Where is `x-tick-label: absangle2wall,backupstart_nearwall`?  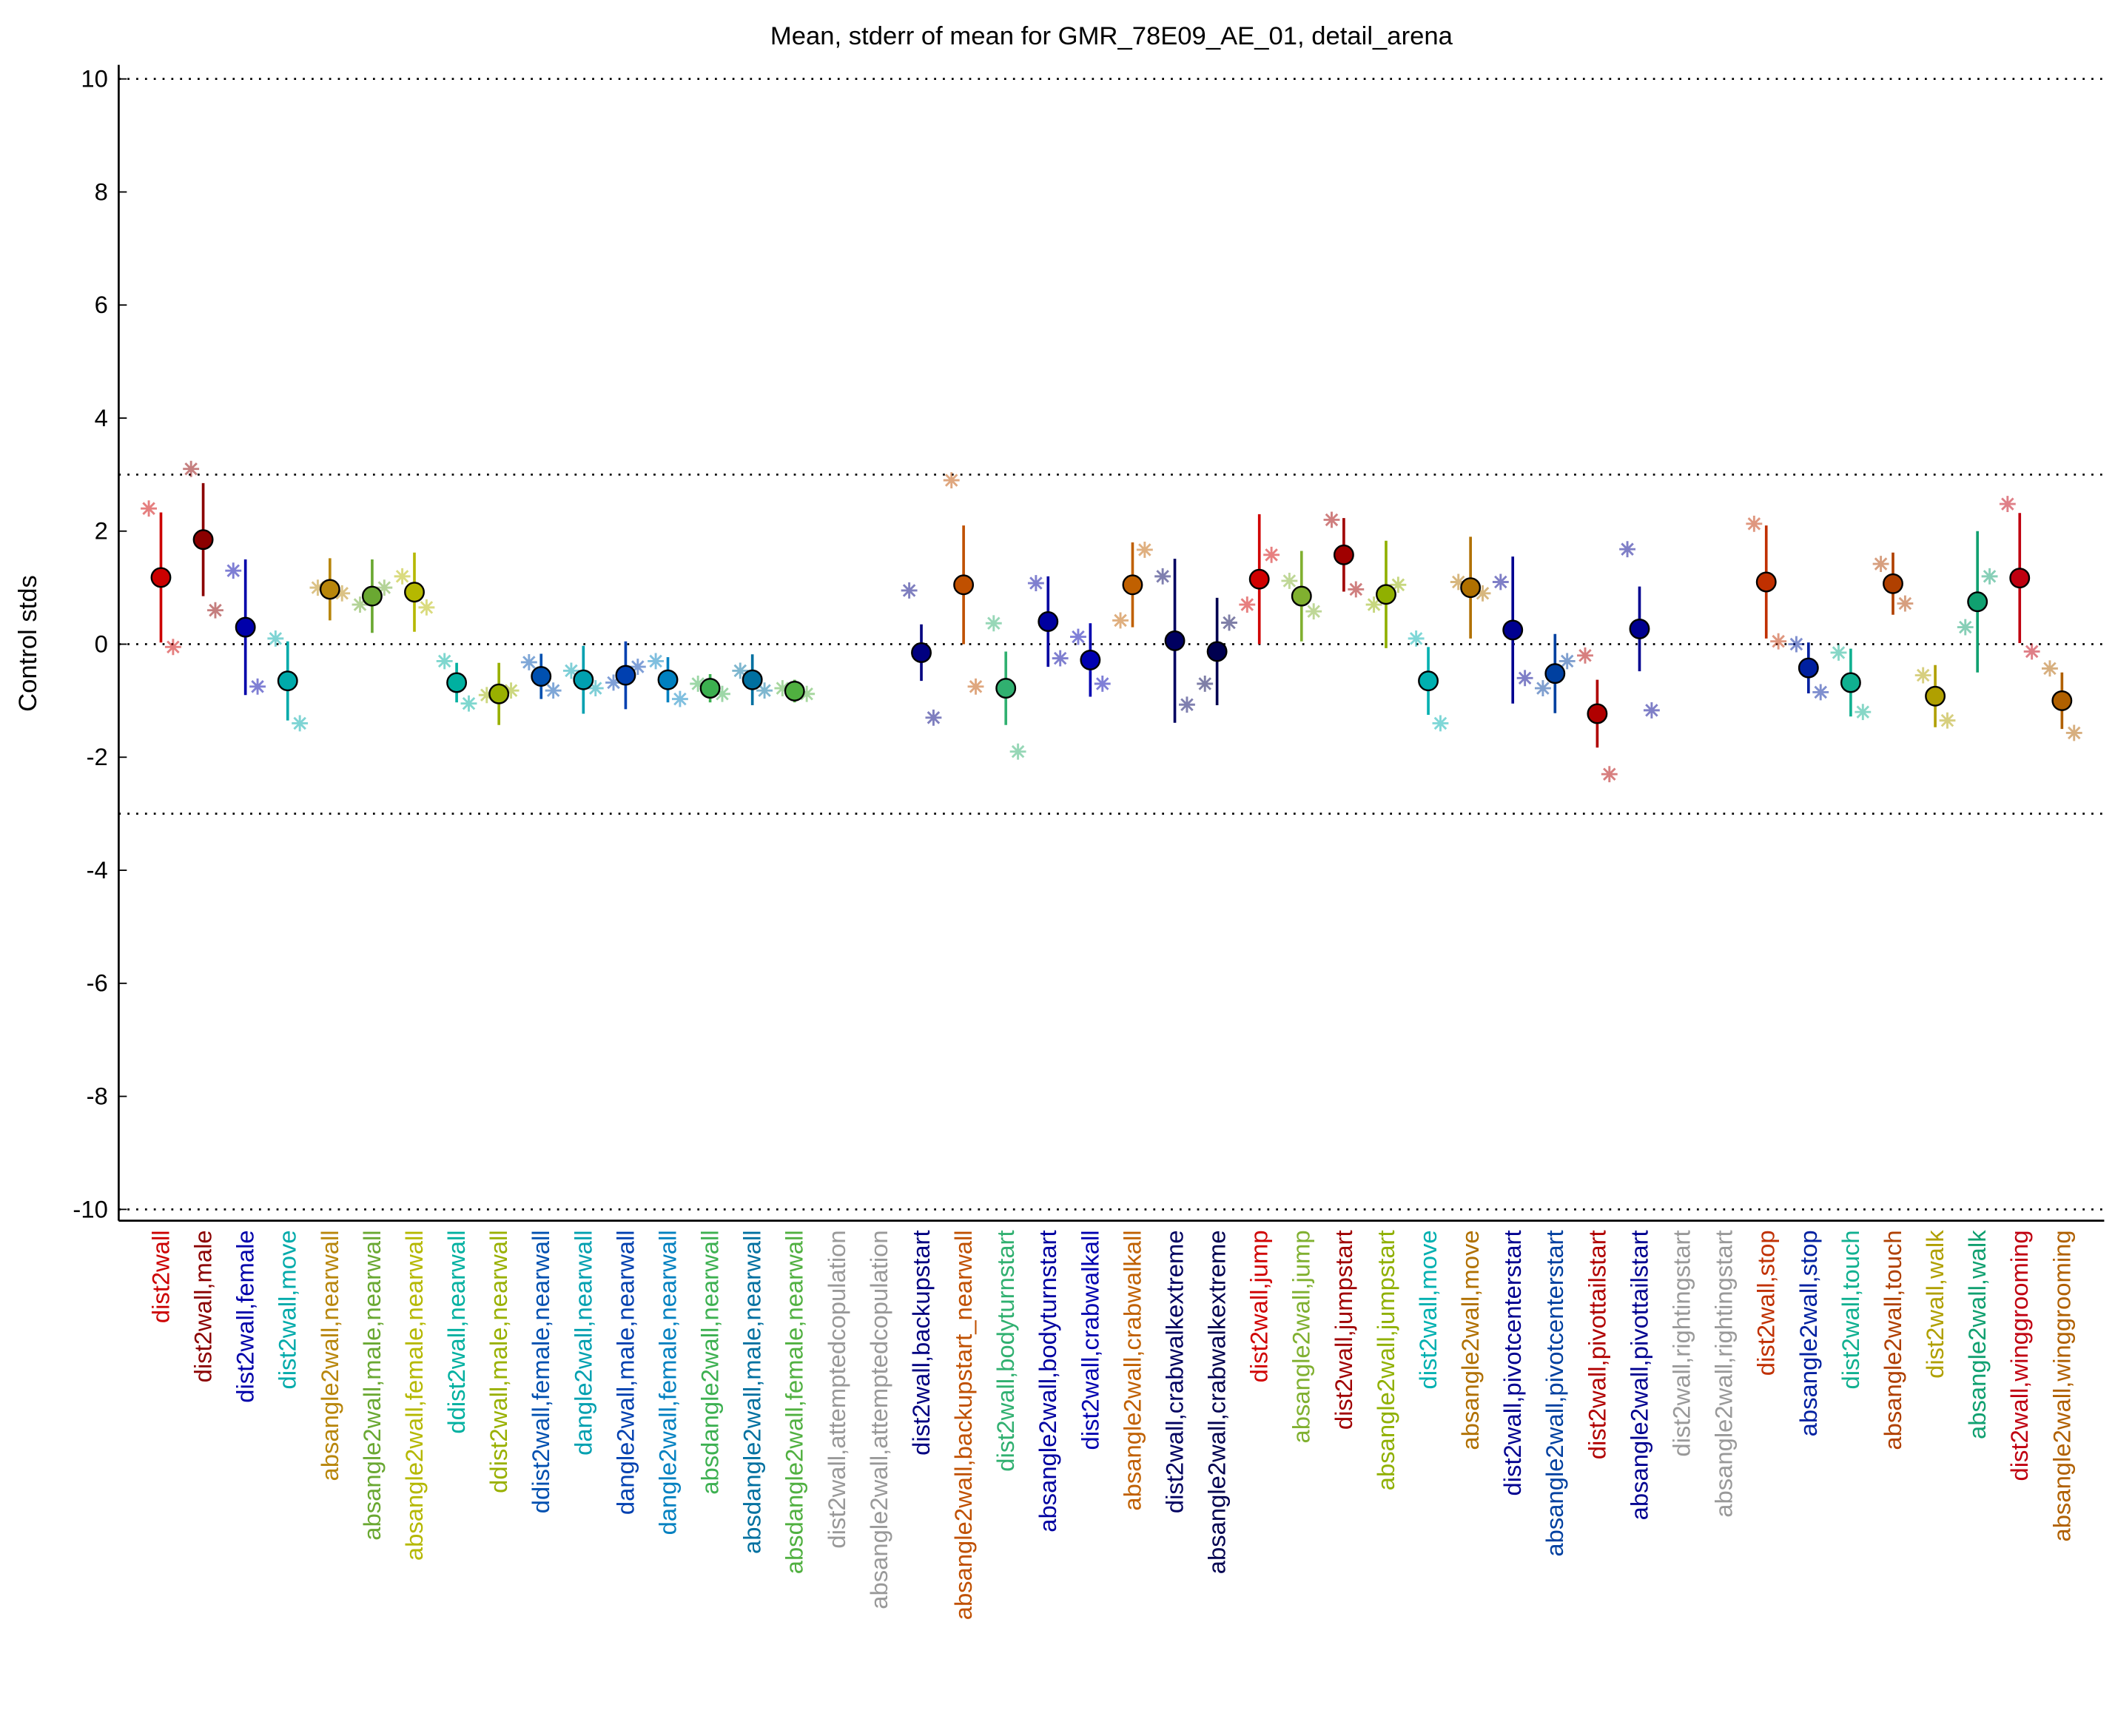
x-tick-label: absangle2wall,backupstart_nearwall is located at coordinates (963, 1425).